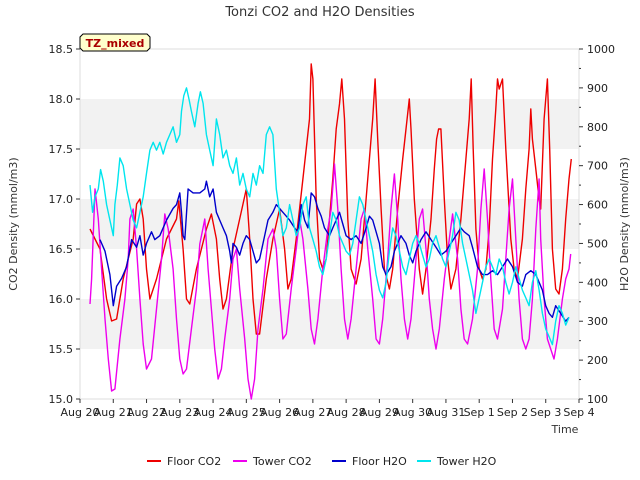 The image size is (640, 480). What do you see at coordinates (246, 412) in the screenshot?
I see `x-tick-label: Aug 25` at bounding box center [246, 412].